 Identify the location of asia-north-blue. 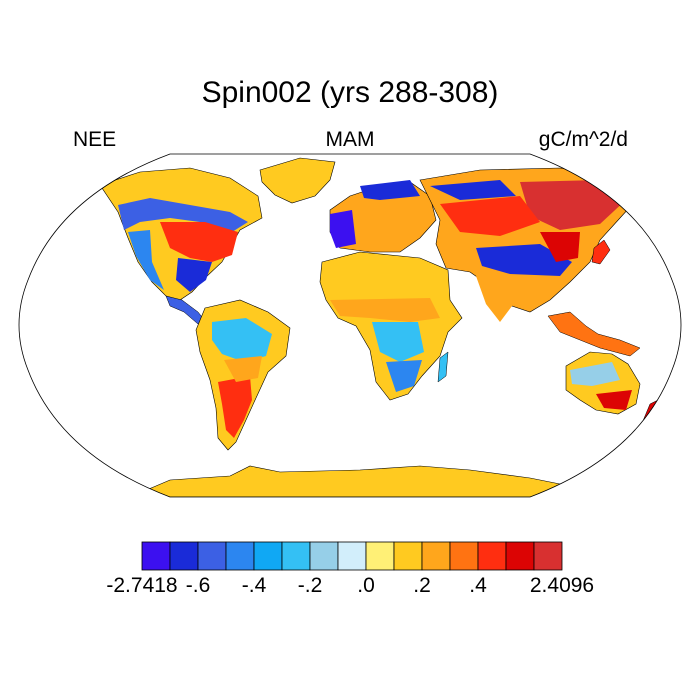
(473, 190).